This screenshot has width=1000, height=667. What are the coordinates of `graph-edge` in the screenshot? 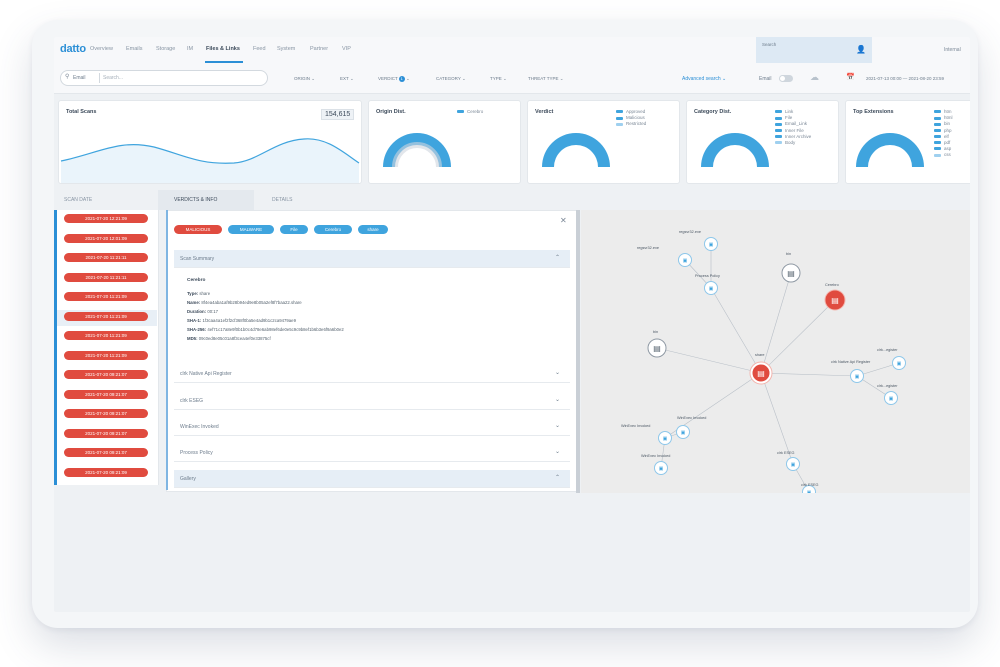 It's located at (709, 360).